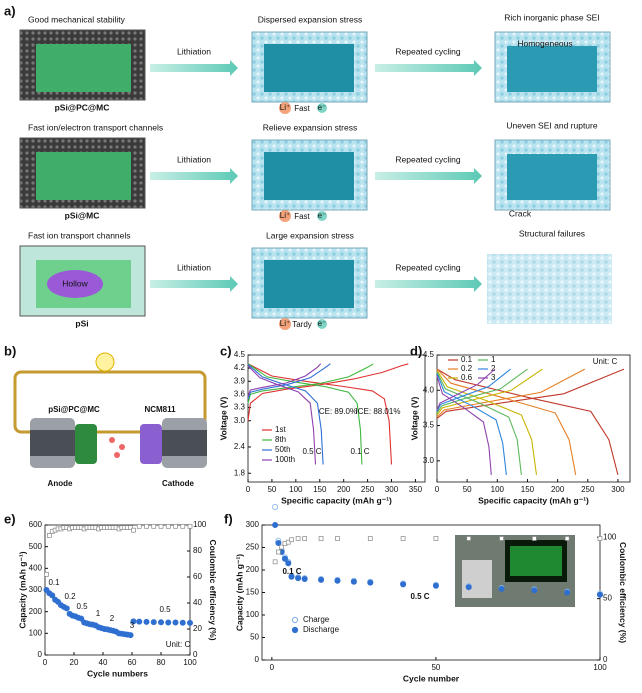 Image resolution: width=642 pixels, height=693 pixels. What do you see at coordinates (549, 289) in the screenshot?
I see `fragments` at bounding box center [549, 289].